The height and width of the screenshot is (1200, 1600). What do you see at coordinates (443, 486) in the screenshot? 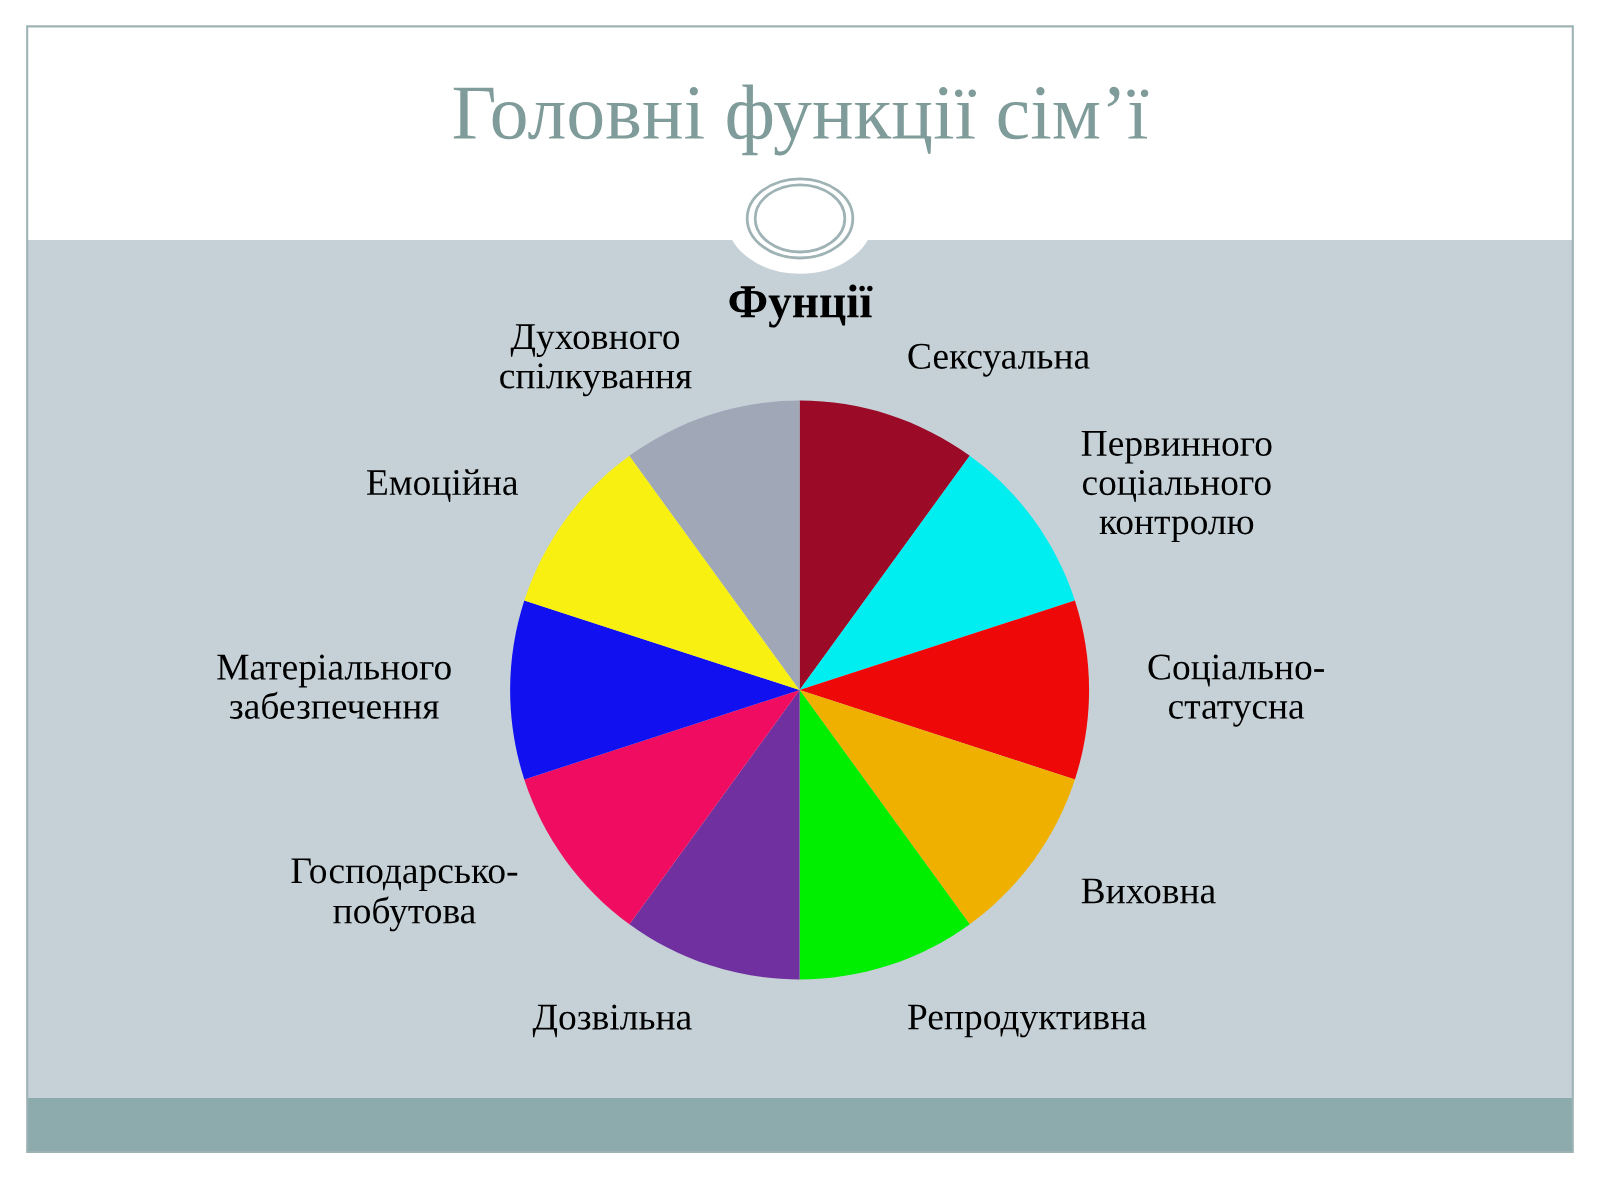
I see `slice-label: Емоційна` at bounding box center [443, 486].